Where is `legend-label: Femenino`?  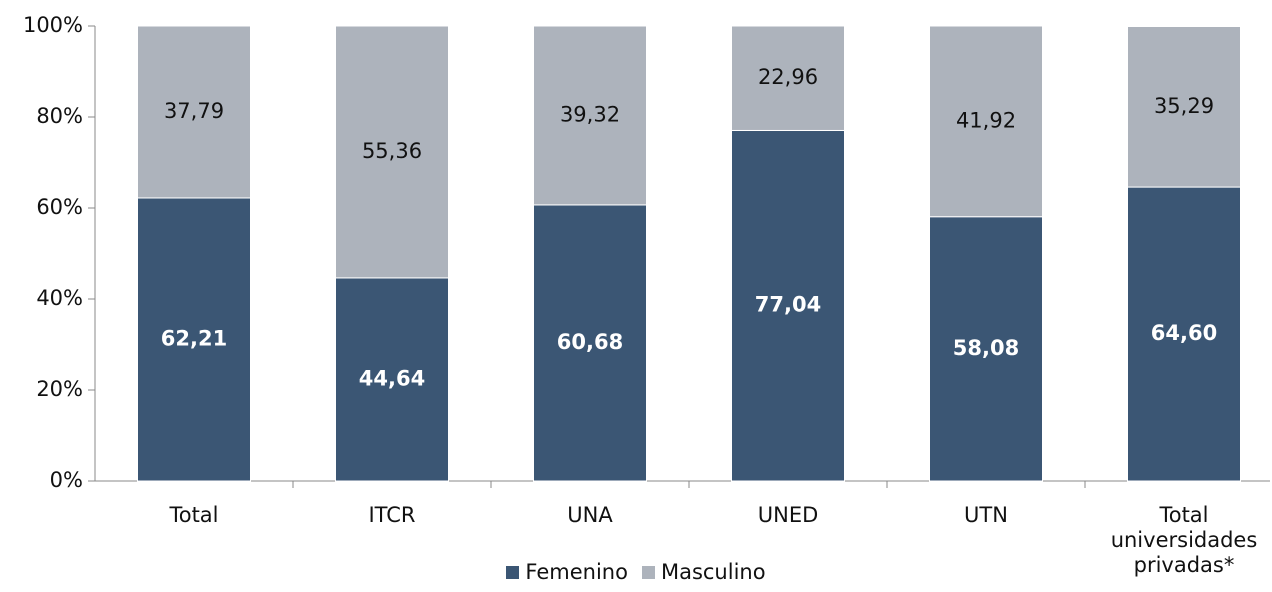
legend-label: Femenino is located at coordinates (576, 572).